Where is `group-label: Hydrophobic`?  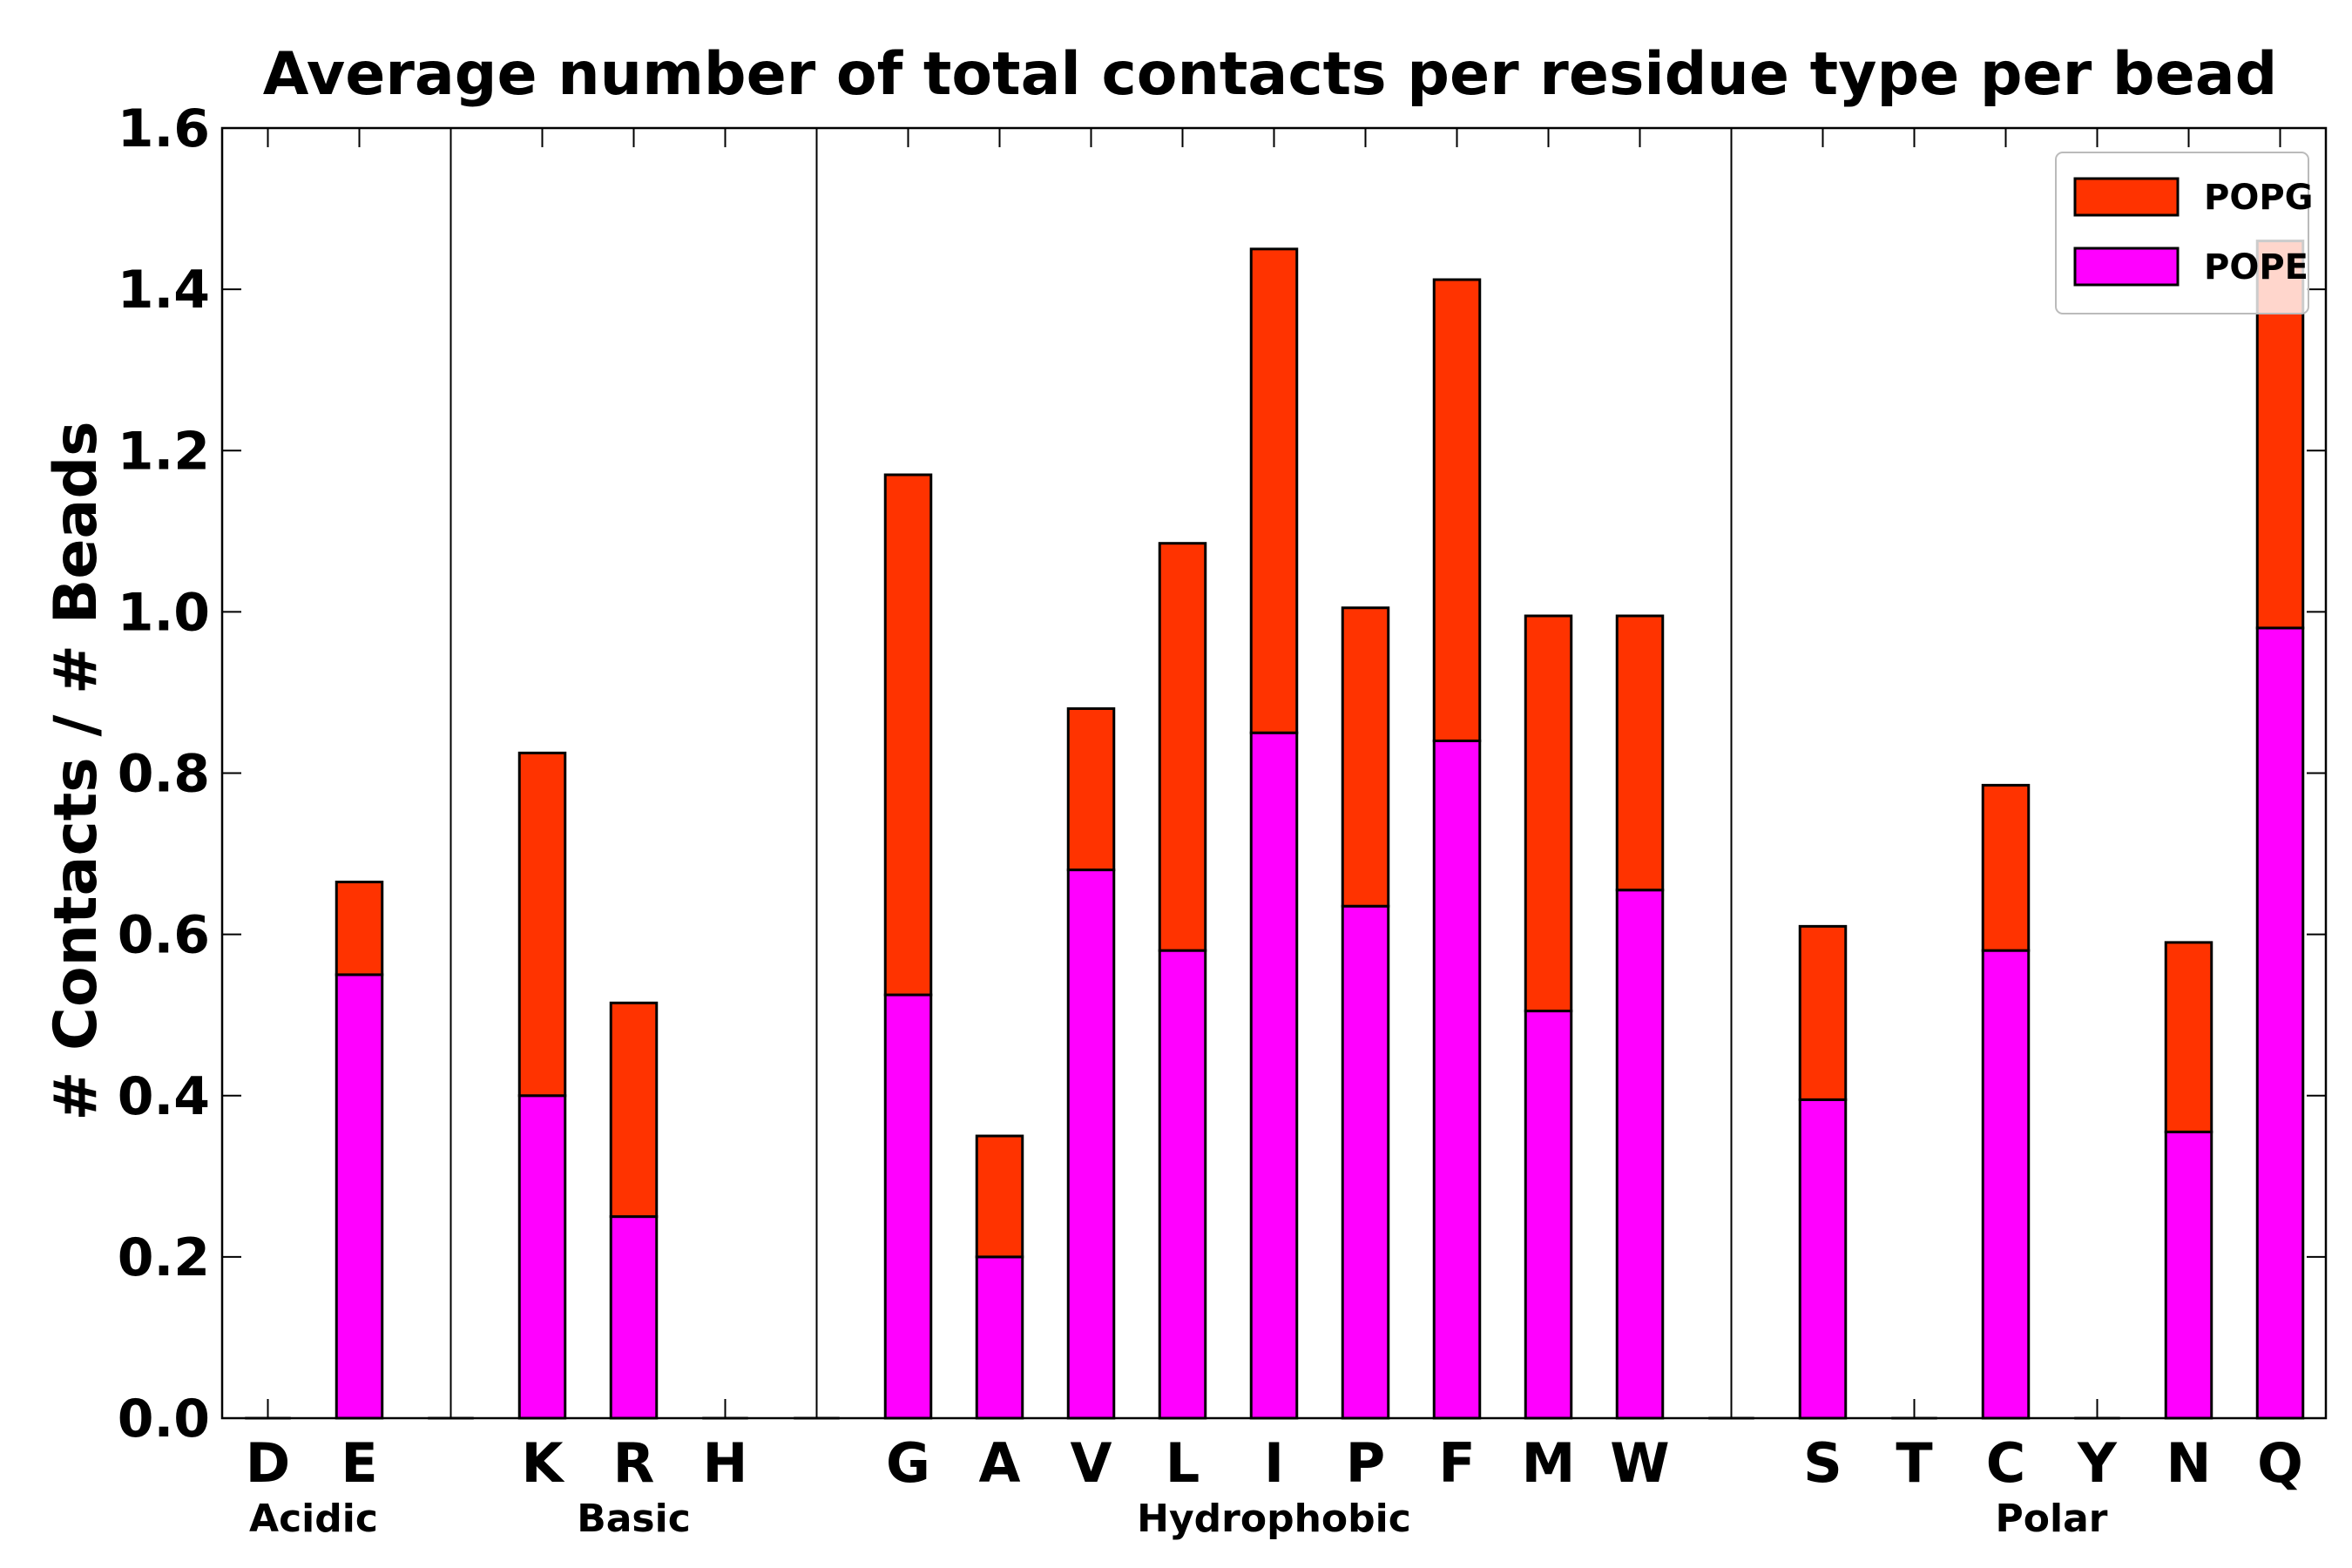 group-label: Hydrophobic is located at coordinates (1274, 1519).